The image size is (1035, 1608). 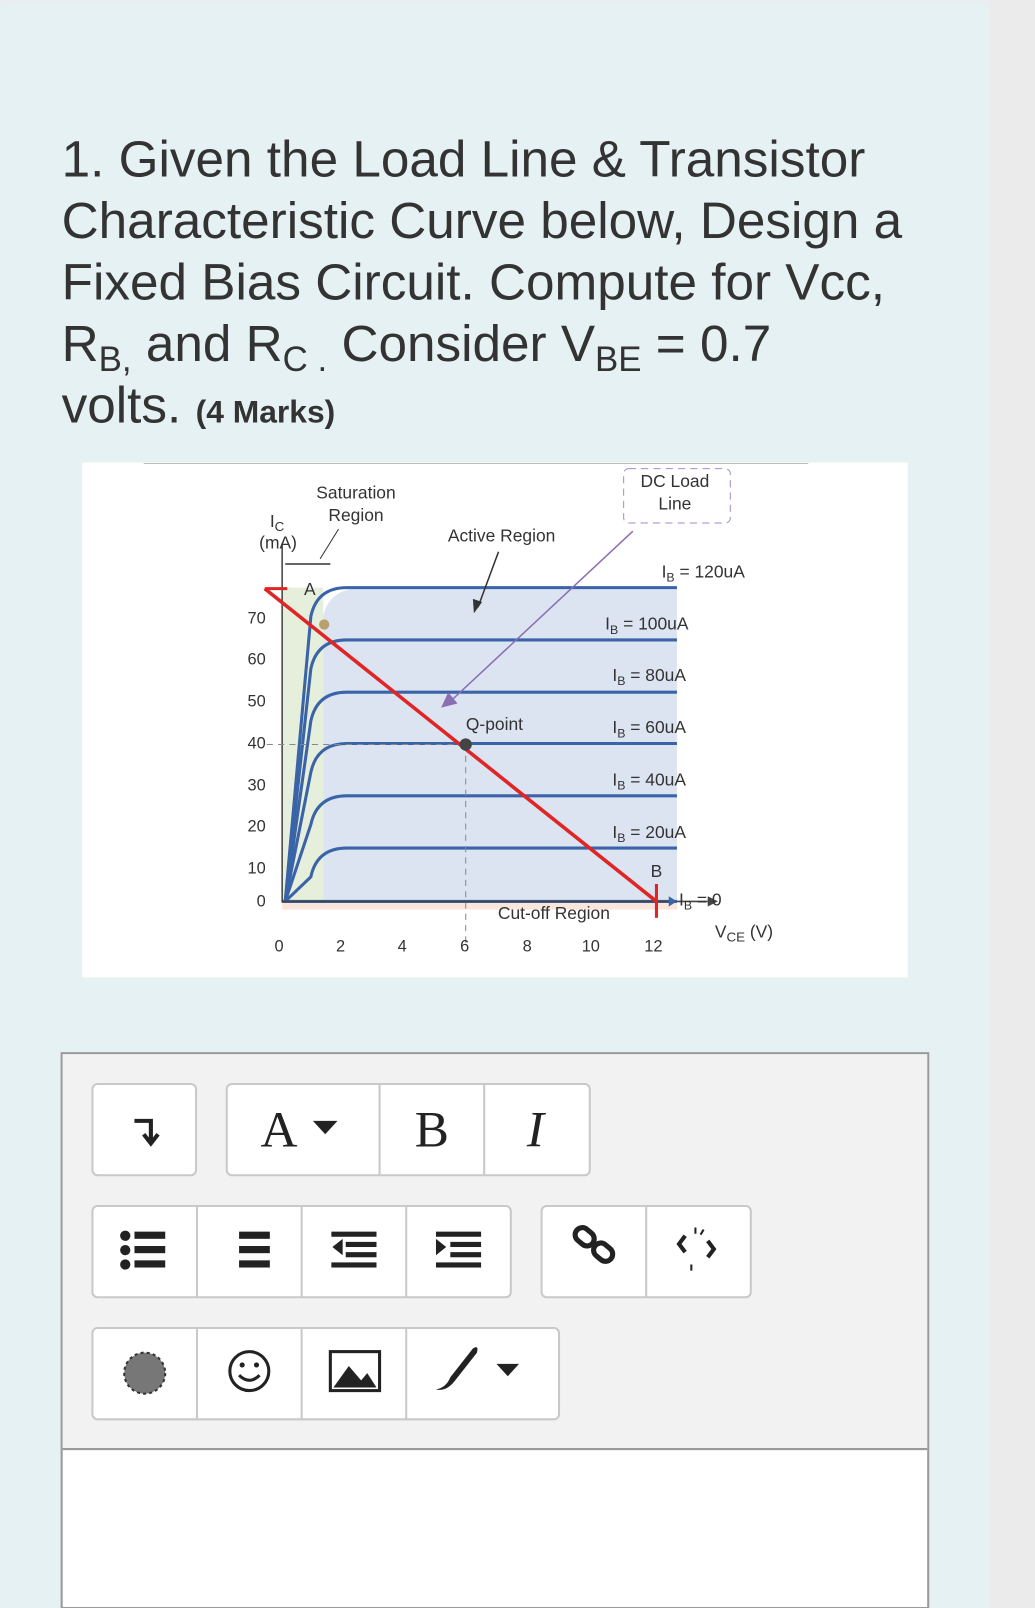 What do you see at coordinates (655, 780) in the screenshot?
I see `text: = 40uA` at bounding box center [655, 780].